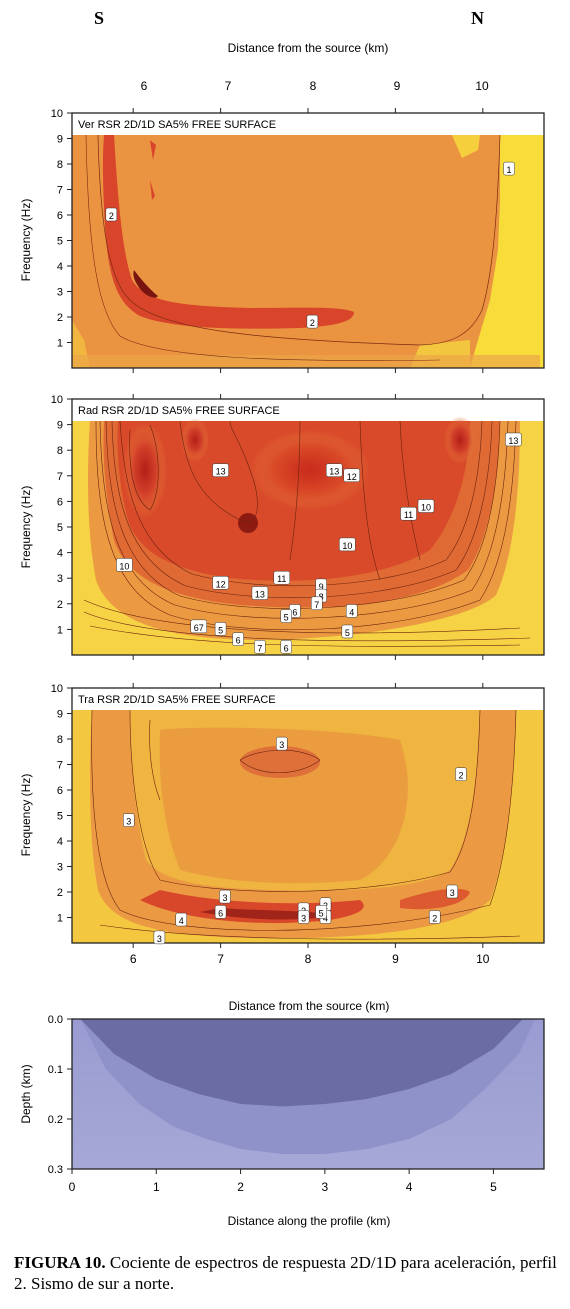 This screenshot has height=1309, width=570. I want to click on panel-ver-contour-a, so click(299, 240).